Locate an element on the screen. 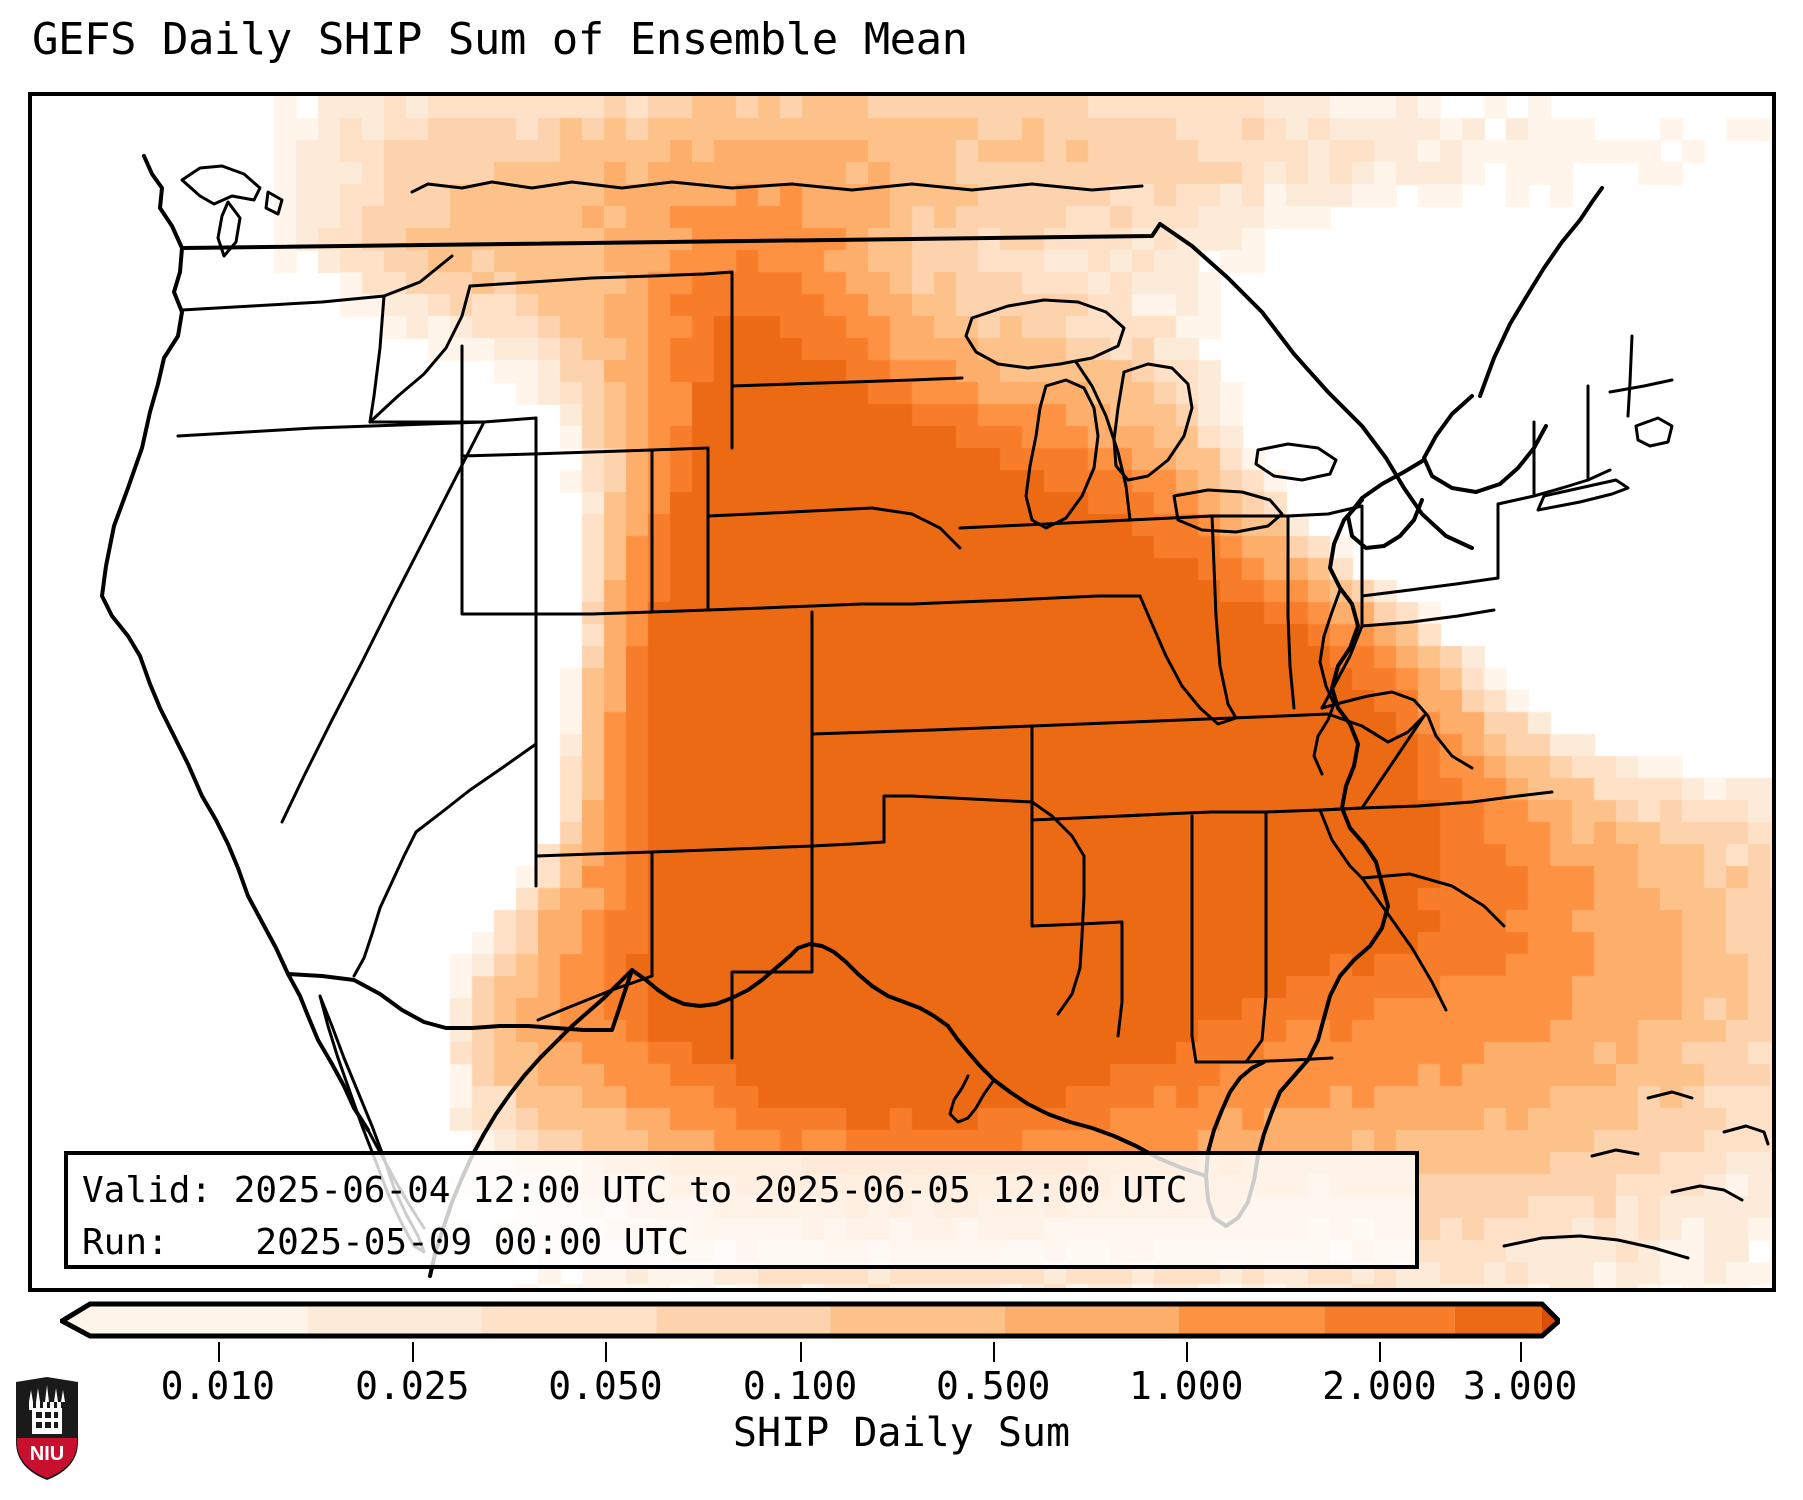 The width and height of the screenshot is (1803, 1500). colorbar-tick-label: 3.000 is located at coordinates (1520, 1386).